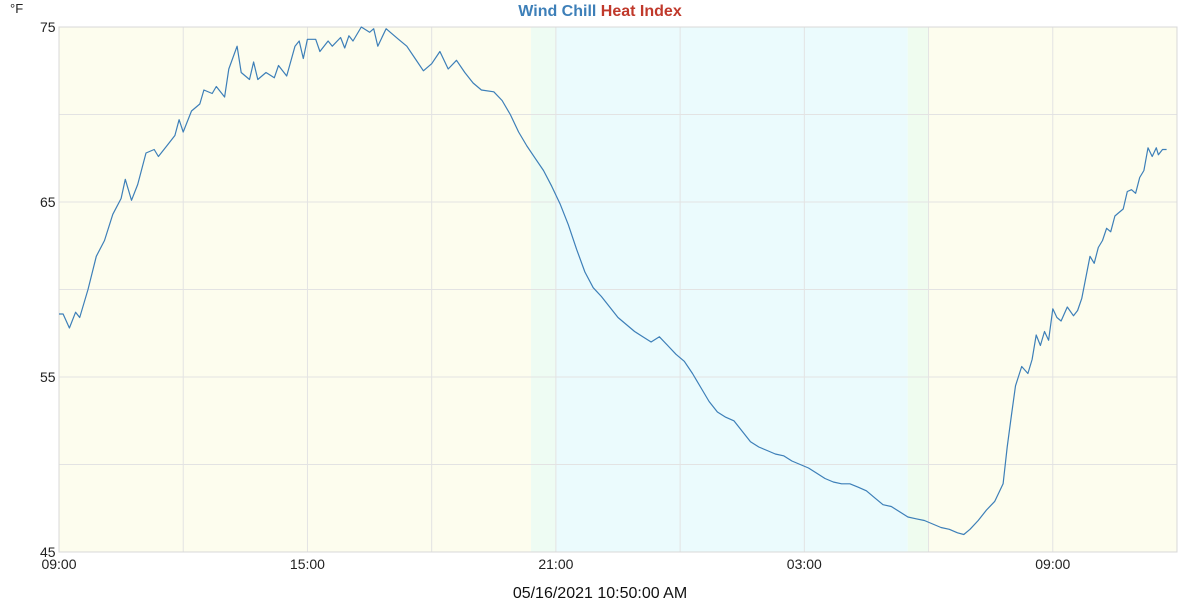 This screenshot has width=1200, height=600. I want to click on x-axis-ticks: 09:00 15:00 21:00 03:00 09:00, so click(555, 564).